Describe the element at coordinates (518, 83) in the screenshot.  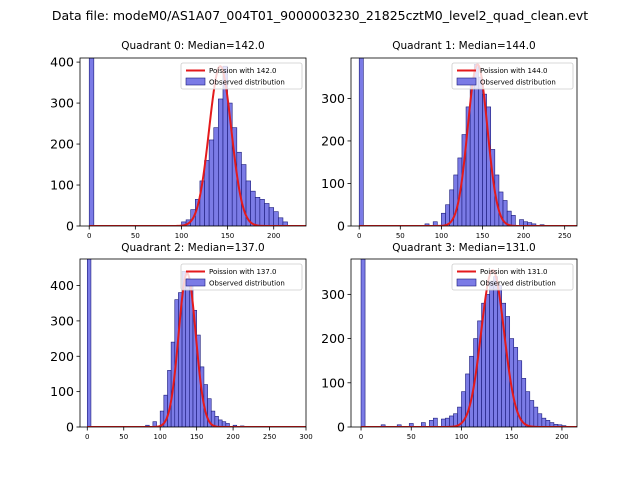
I see `quadrant-1-legend-bar-label: Observed distribution` at that location.